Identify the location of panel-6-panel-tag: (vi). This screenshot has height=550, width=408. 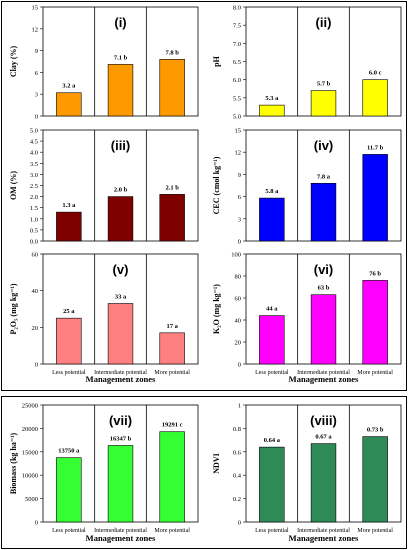
(324, 269).